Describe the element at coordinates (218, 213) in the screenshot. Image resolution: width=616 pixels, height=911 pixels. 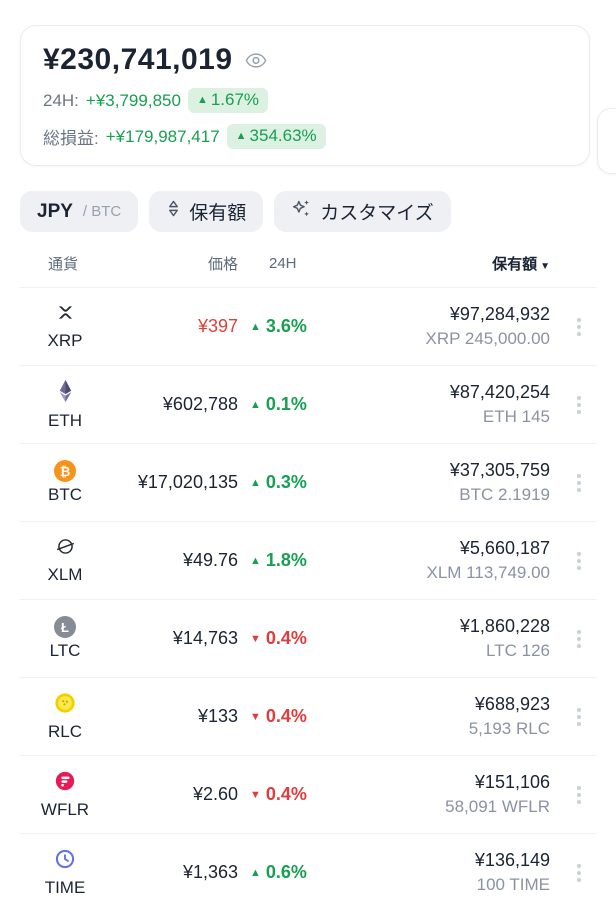
I see `sort-button-label: 保有額` at that location.